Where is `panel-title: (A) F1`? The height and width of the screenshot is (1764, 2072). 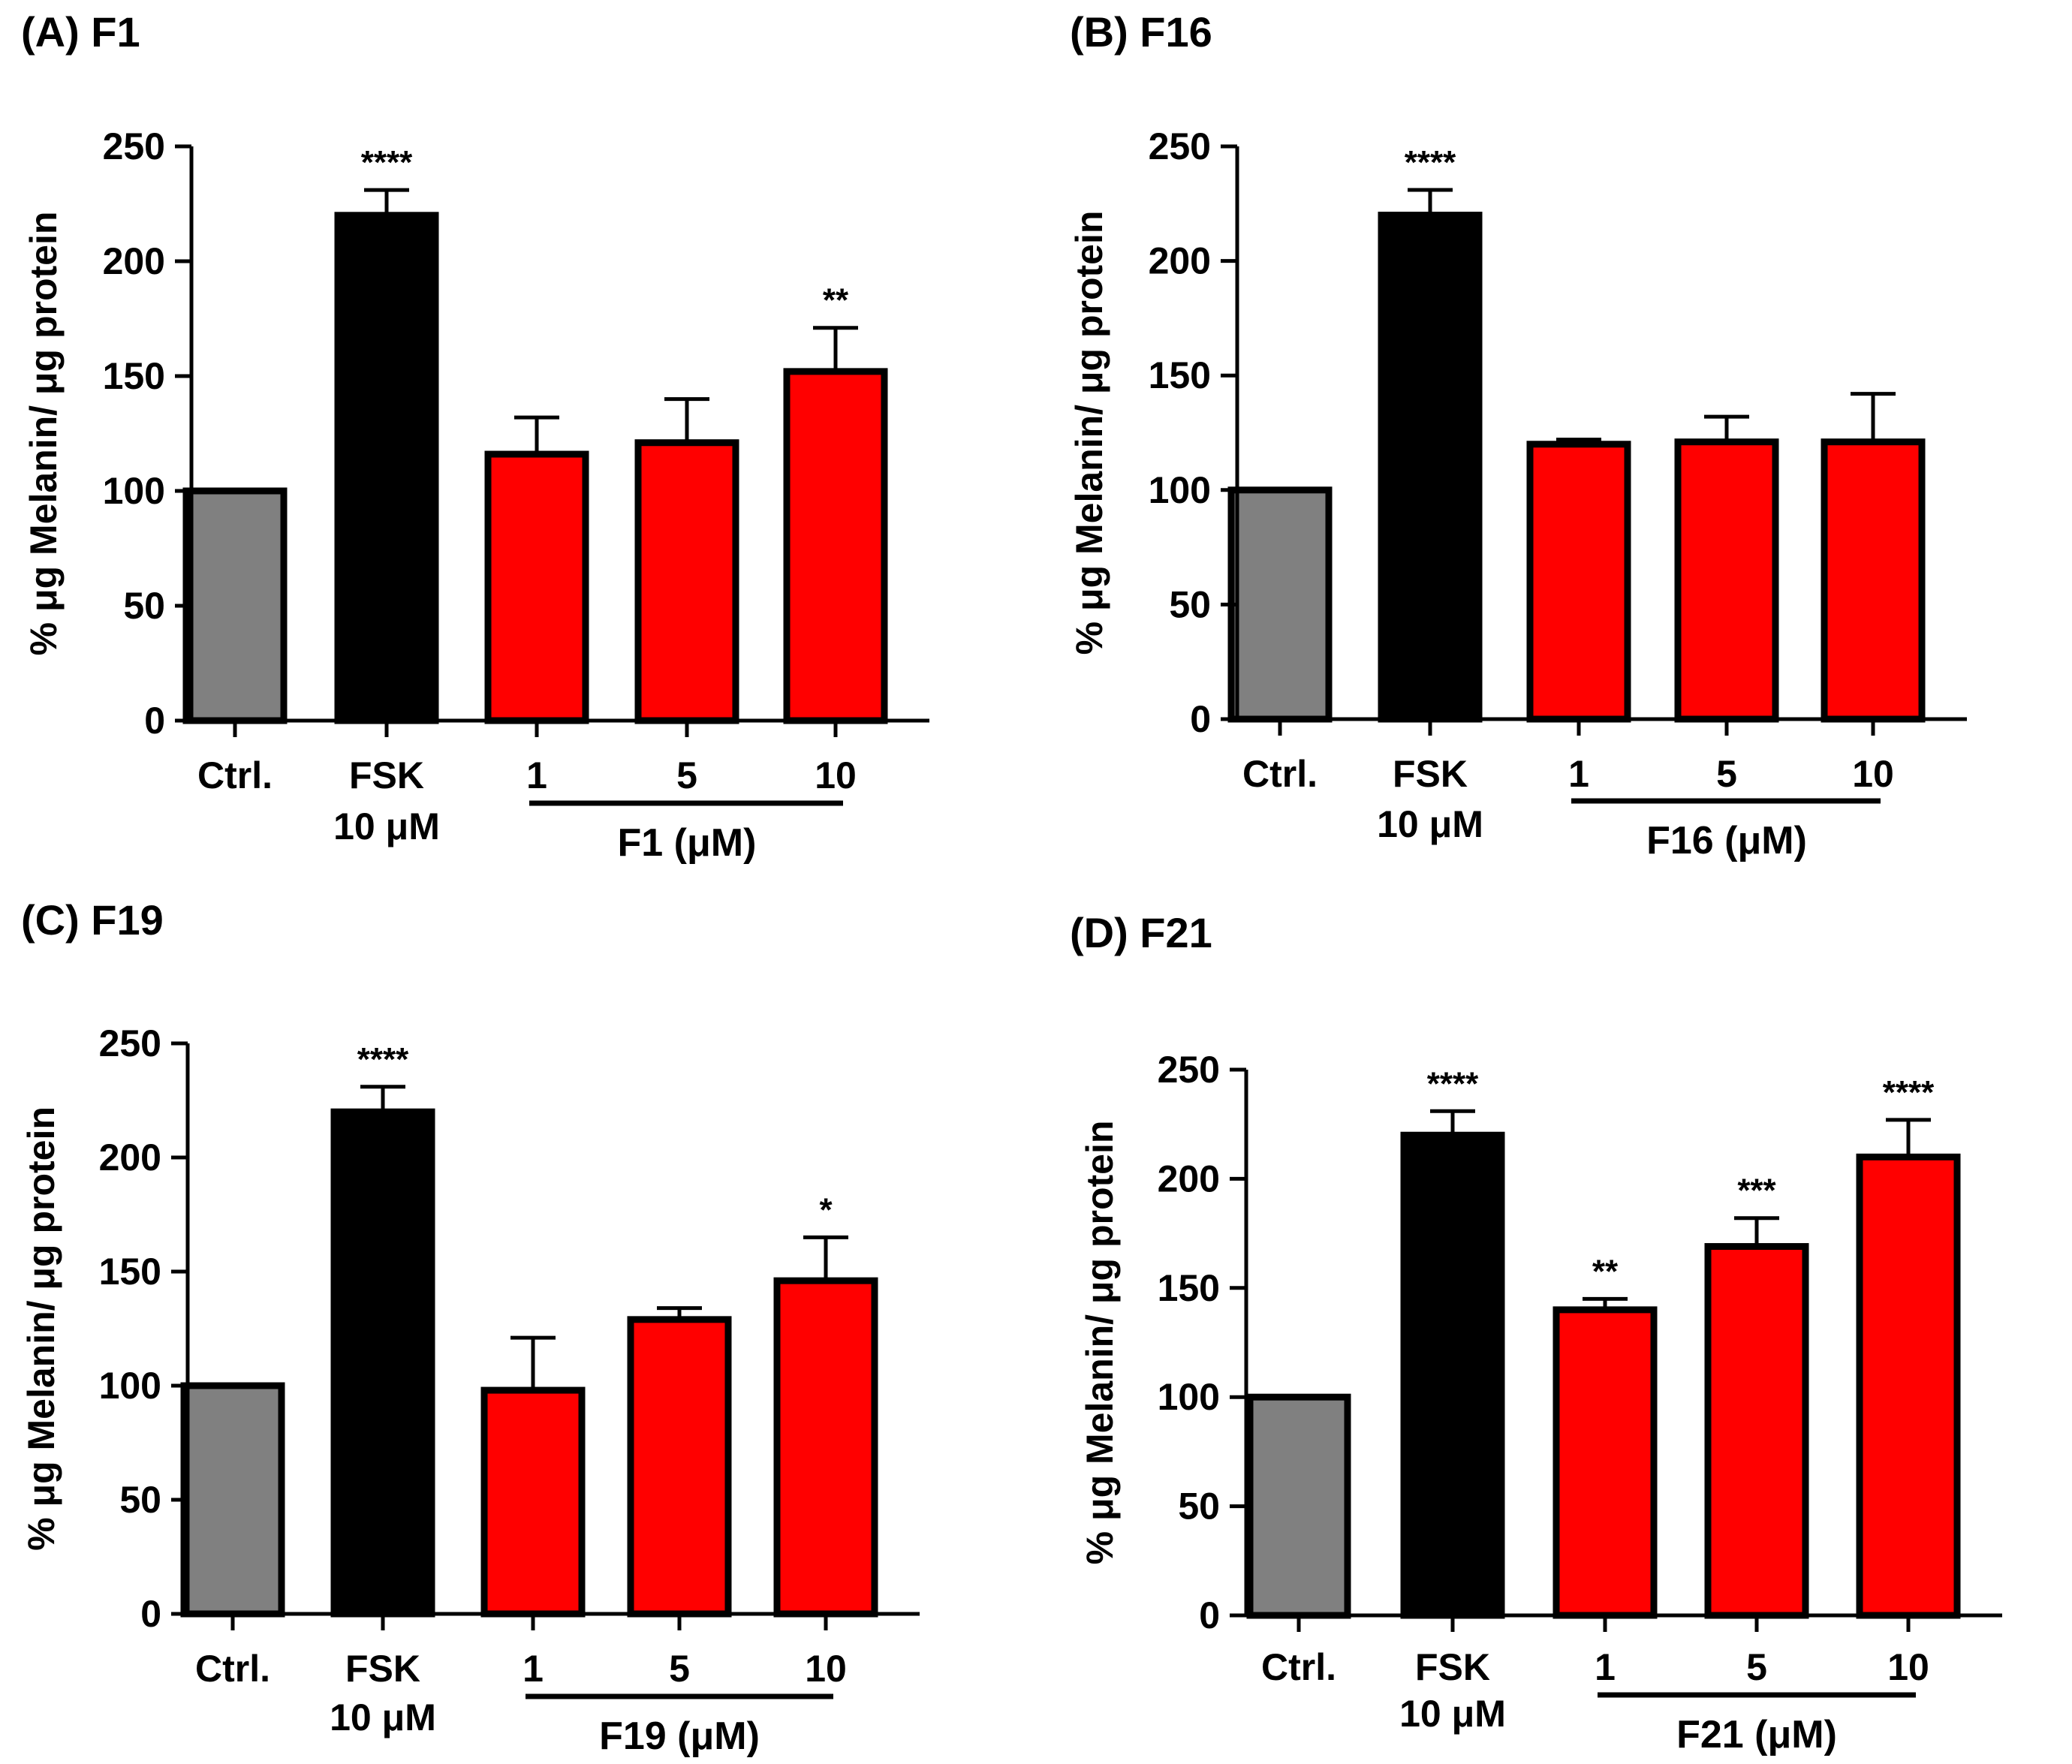 panel-title: (A) F1 is located at coordinates (80, 32).